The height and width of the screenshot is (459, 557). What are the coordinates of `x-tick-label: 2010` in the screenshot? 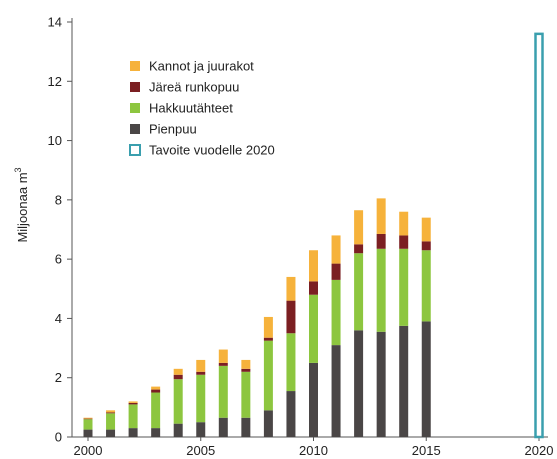 It's located at (313, 450).